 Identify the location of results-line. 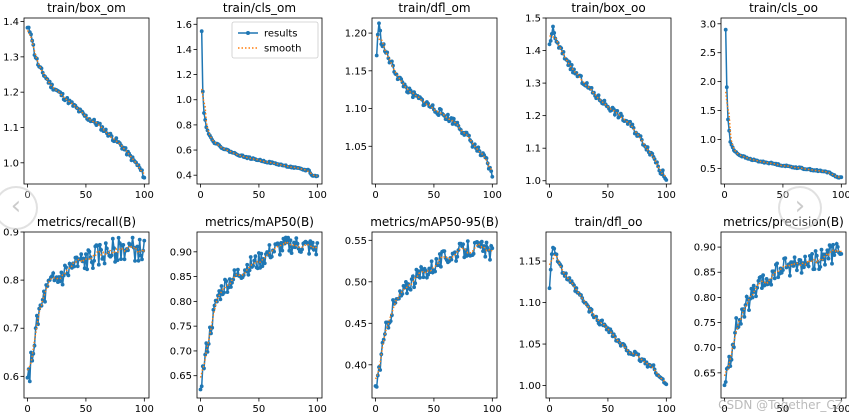
(259, 313).